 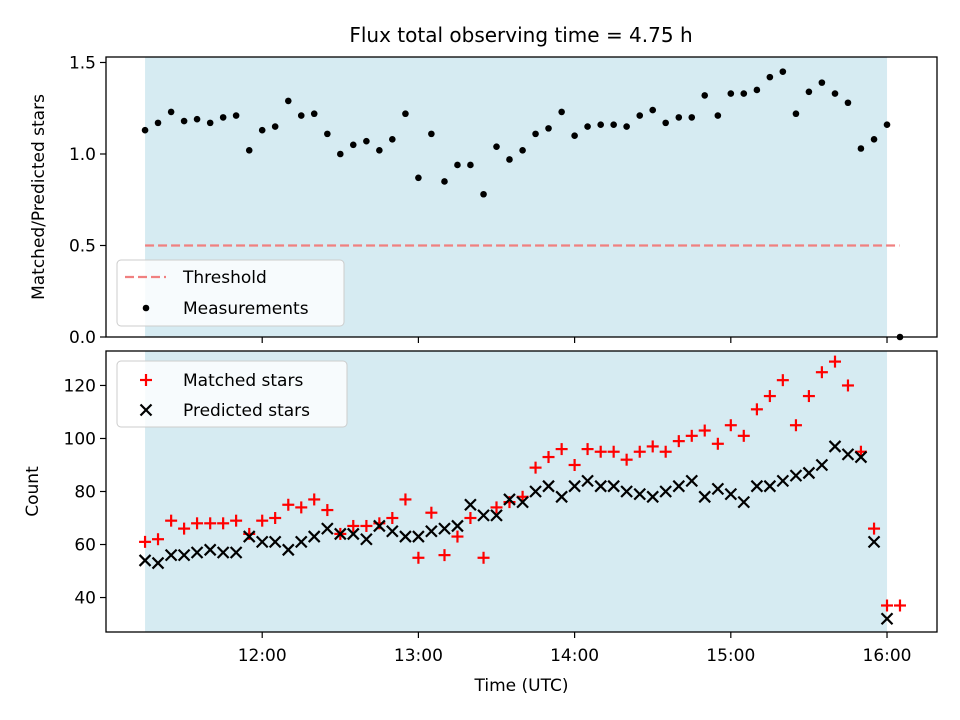 I want to click on y-tick-label: 0.5, so click(x=82, y=246).